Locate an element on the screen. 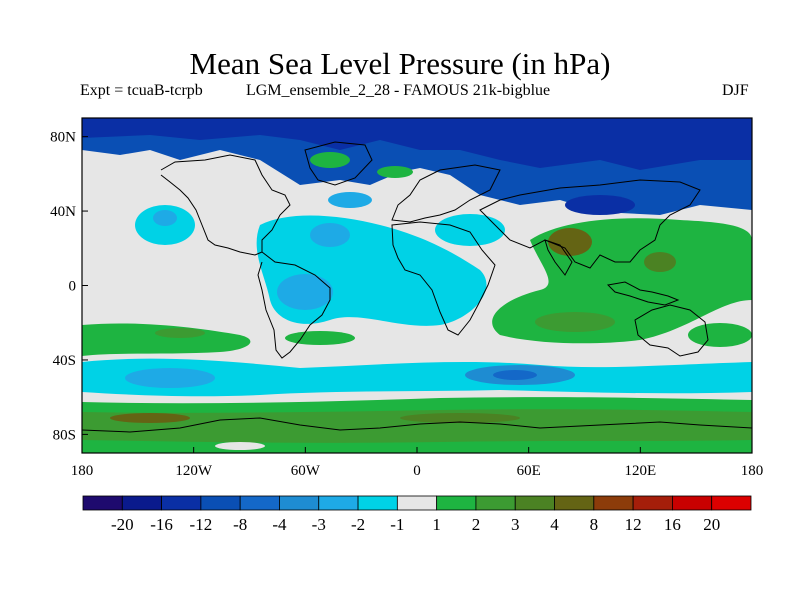  field-indian-ocean-high is located at coordinates (575, 322).